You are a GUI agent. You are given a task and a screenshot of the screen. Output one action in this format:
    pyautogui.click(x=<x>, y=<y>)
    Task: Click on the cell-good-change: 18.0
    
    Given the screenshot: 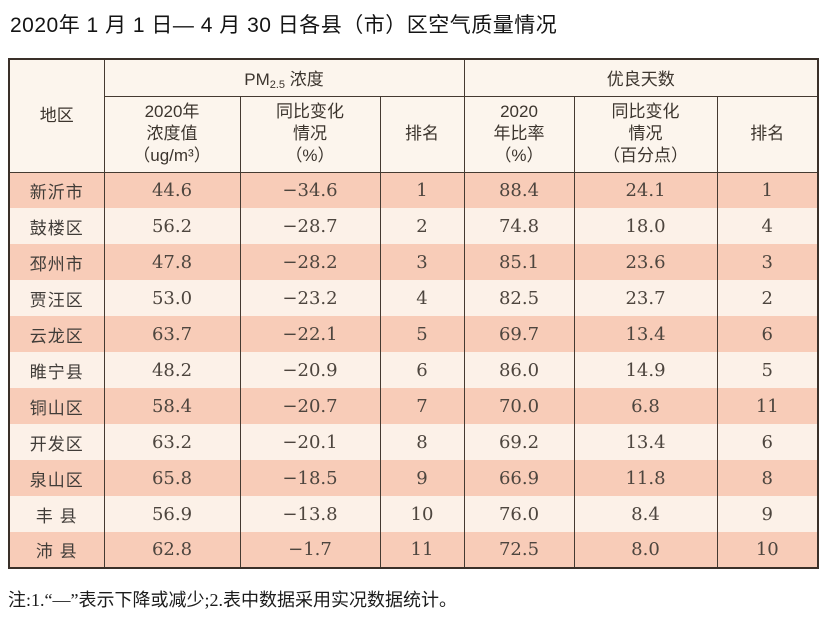 What is the action you would take?
    pyautogui.click(x=645, y=226)
    